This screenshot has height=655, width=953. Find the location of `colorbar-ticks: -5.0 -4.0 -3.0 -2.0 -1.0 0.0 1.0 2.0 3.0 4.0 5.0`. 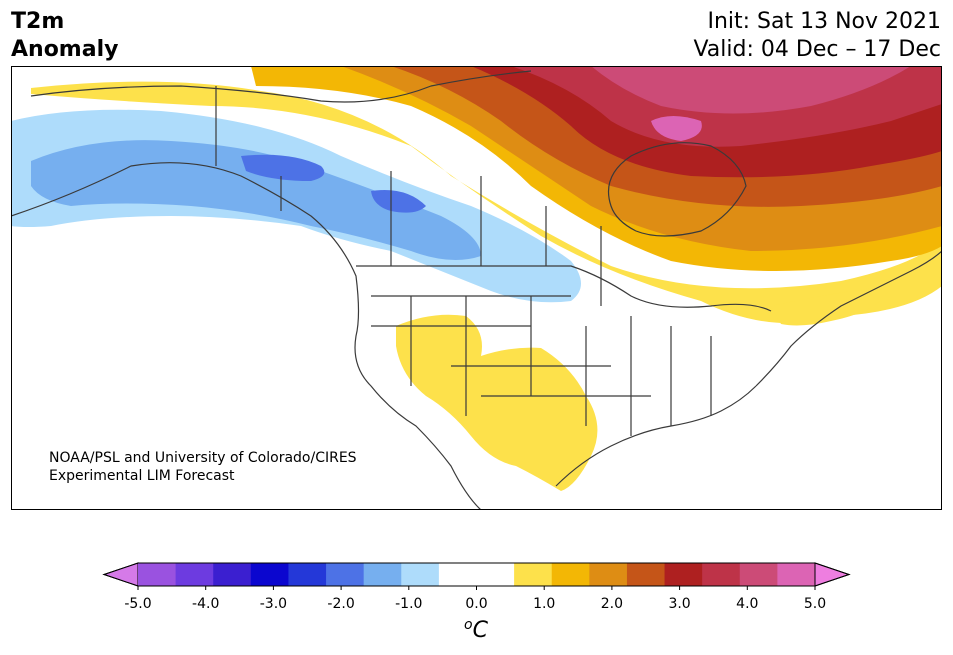

colorbar-ticks: -5.0 -4.0 -3.0 -2.0 -1.0 0.0 1.0 2.0 3.0 4.0 5.0 is located at coordinates (475, 599).